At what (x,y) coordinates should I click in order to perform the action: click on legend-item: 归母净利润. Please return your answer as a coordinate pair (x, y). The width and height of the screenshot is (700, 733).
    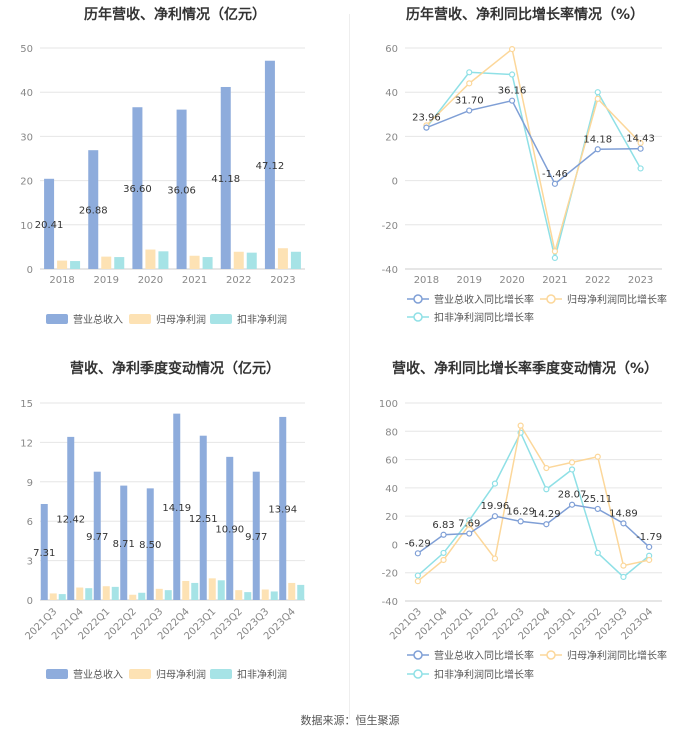
    Looking at the image, I should click on (167, 319).